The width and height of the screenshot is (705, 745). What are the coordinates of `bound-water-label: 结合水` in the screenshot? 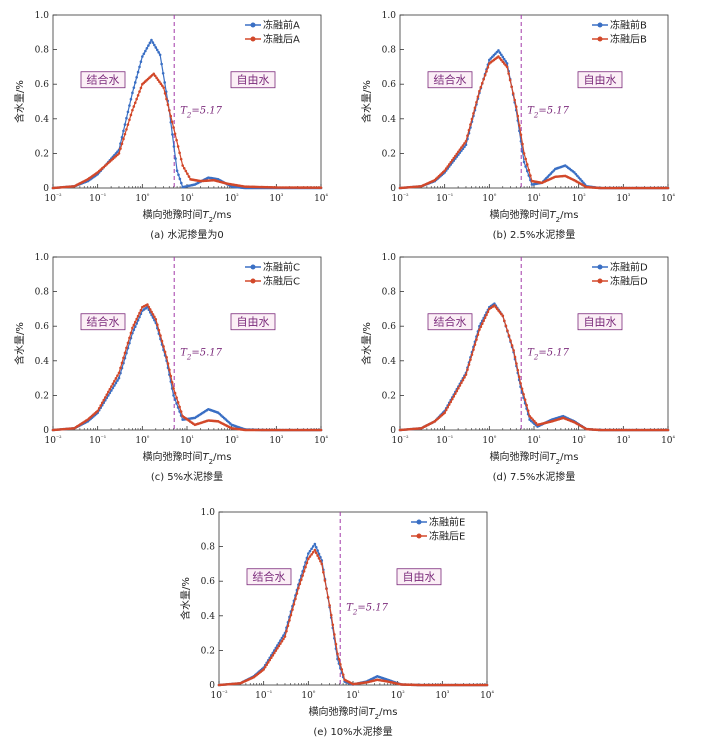 It's located at (450, 322).